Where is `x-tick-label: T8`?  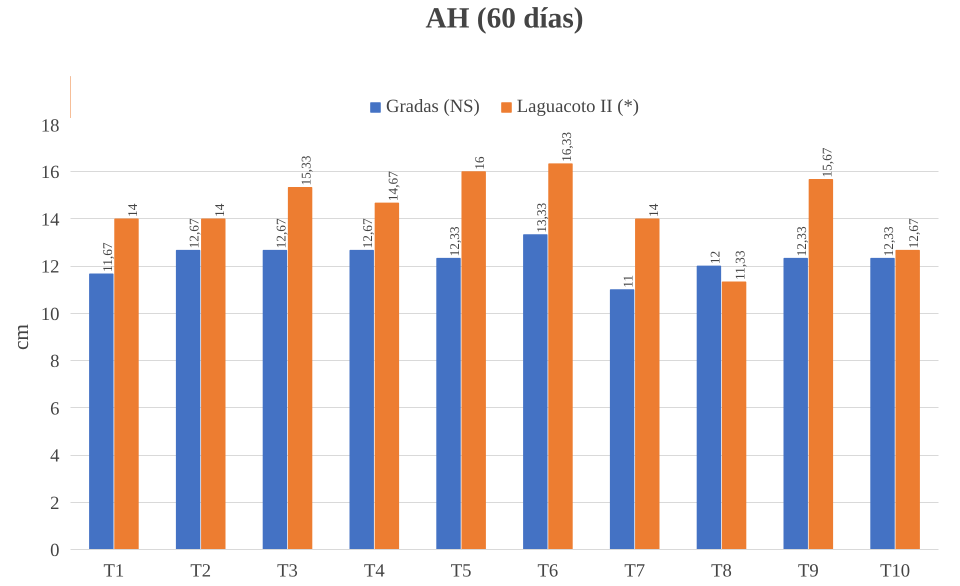
x-tick-label: T8 is located at coordinates (721, 571).